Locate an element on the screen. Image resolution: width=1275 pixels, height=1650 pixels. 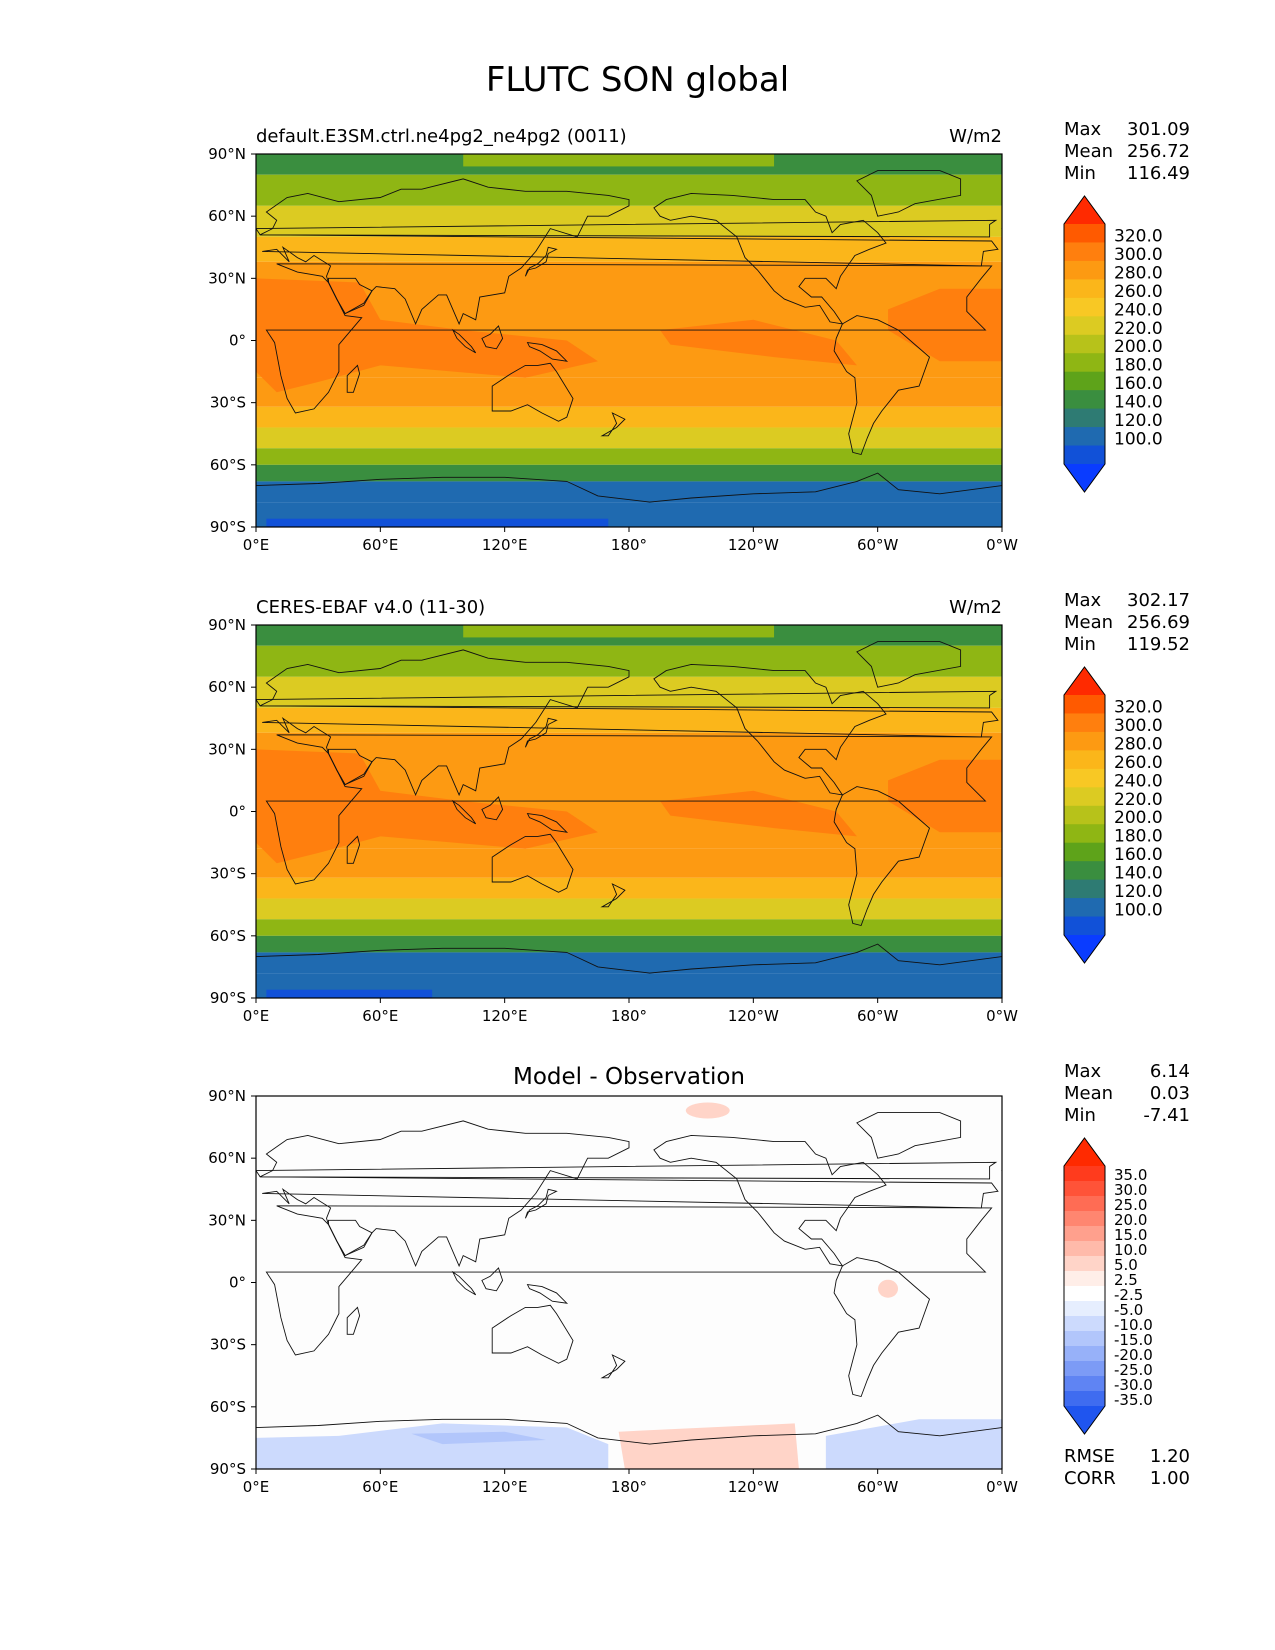
lat-tick-label: 60°S is located at coordinates (228, 1407).